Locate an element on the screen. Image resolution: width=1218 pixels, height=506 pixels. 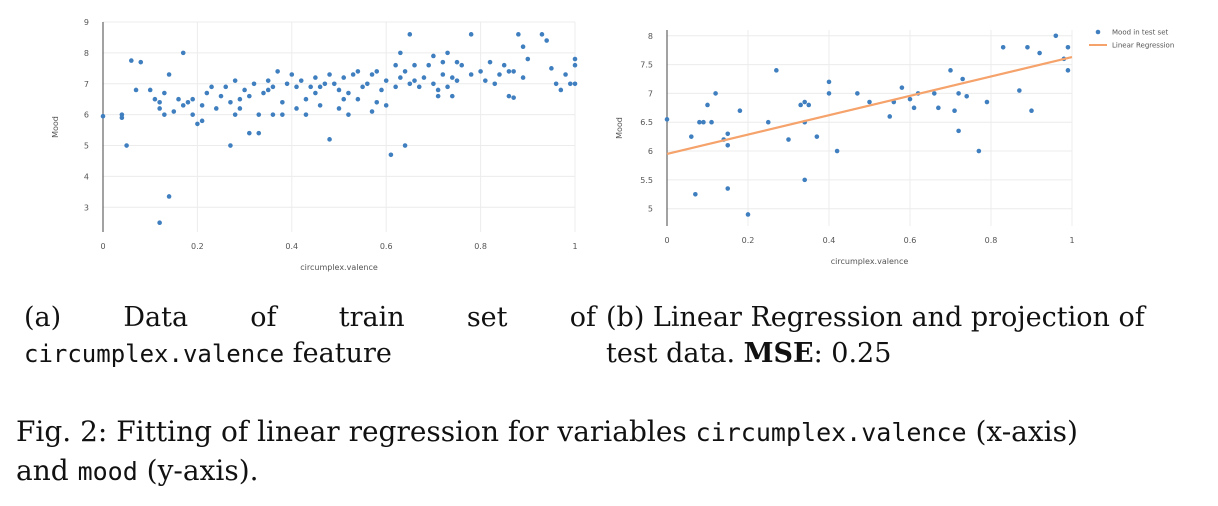
regression-line is located at coordinates (869, 106).